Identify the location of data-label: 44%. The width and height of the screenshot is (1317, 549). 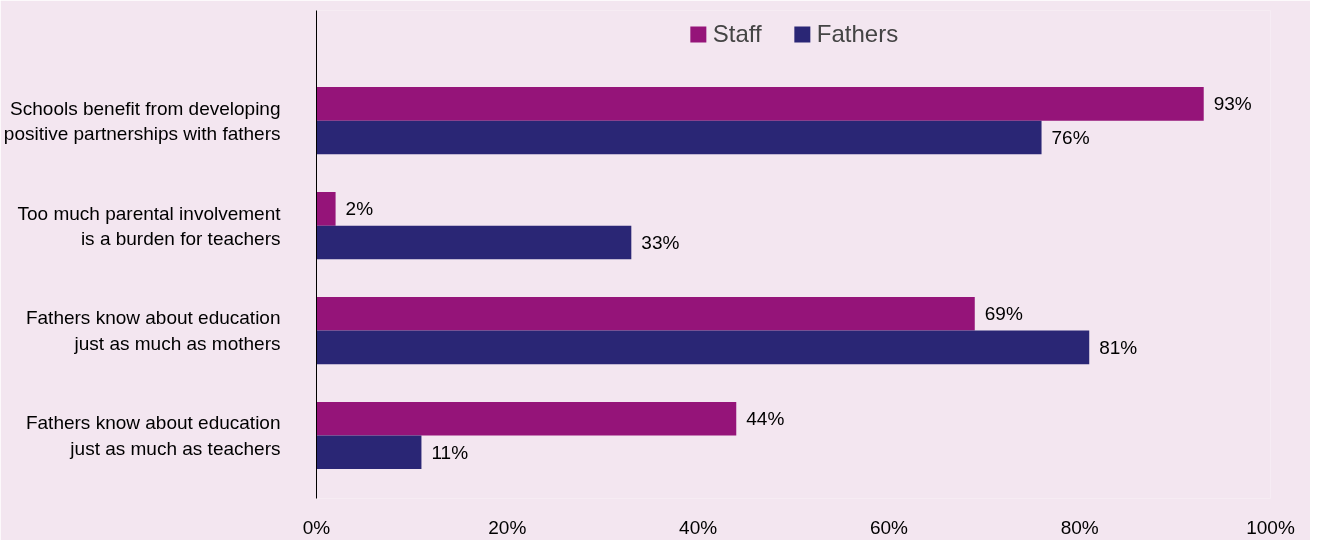
(765, 419).